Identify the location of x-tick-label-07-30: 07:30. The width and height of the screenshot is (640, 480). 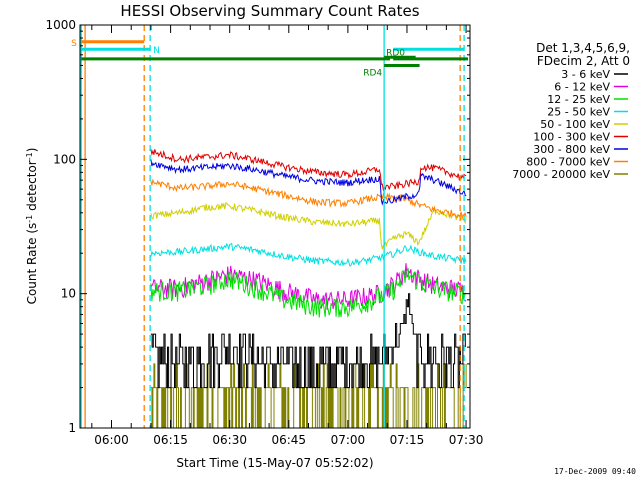
(466, 440).